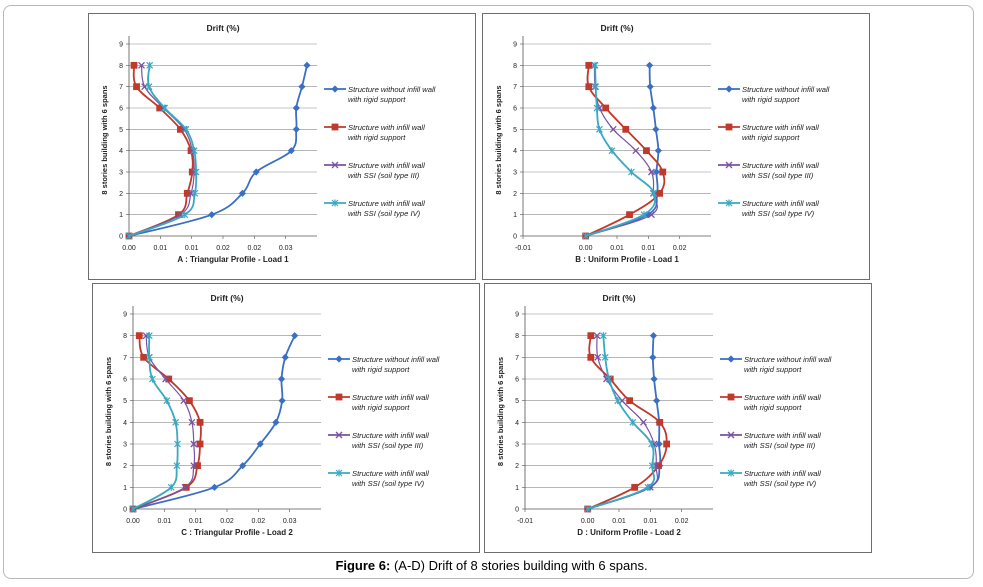 Image resolution: width=983 pixels, height=587 pixels. I want to click on x-tick-label: 0.03, so click(290, 521).